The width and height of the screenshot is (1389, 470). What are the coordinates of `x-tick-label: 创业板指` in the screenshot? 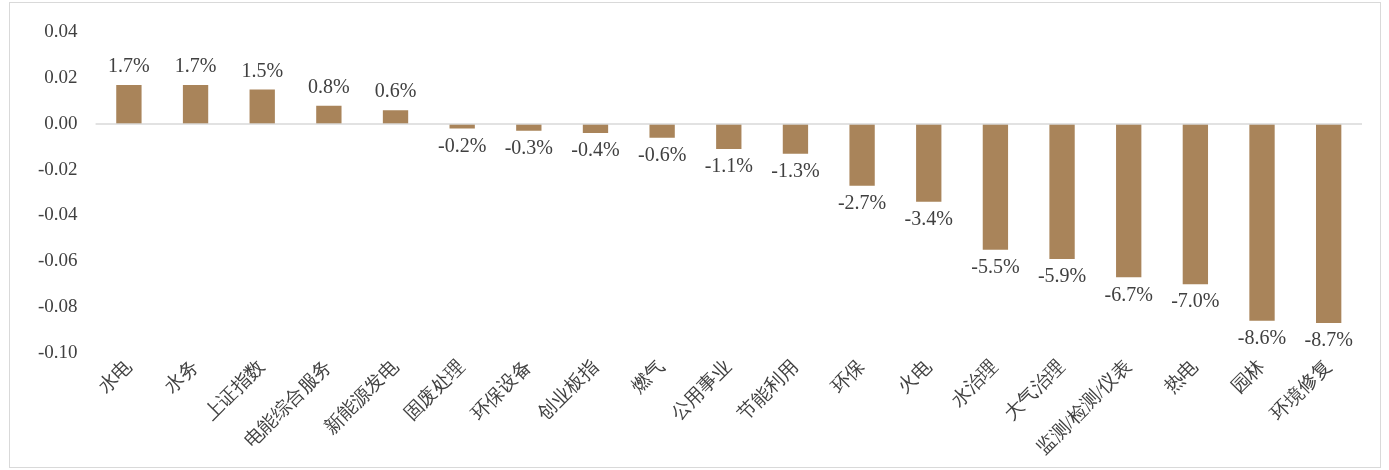 It's located at (567, 389).